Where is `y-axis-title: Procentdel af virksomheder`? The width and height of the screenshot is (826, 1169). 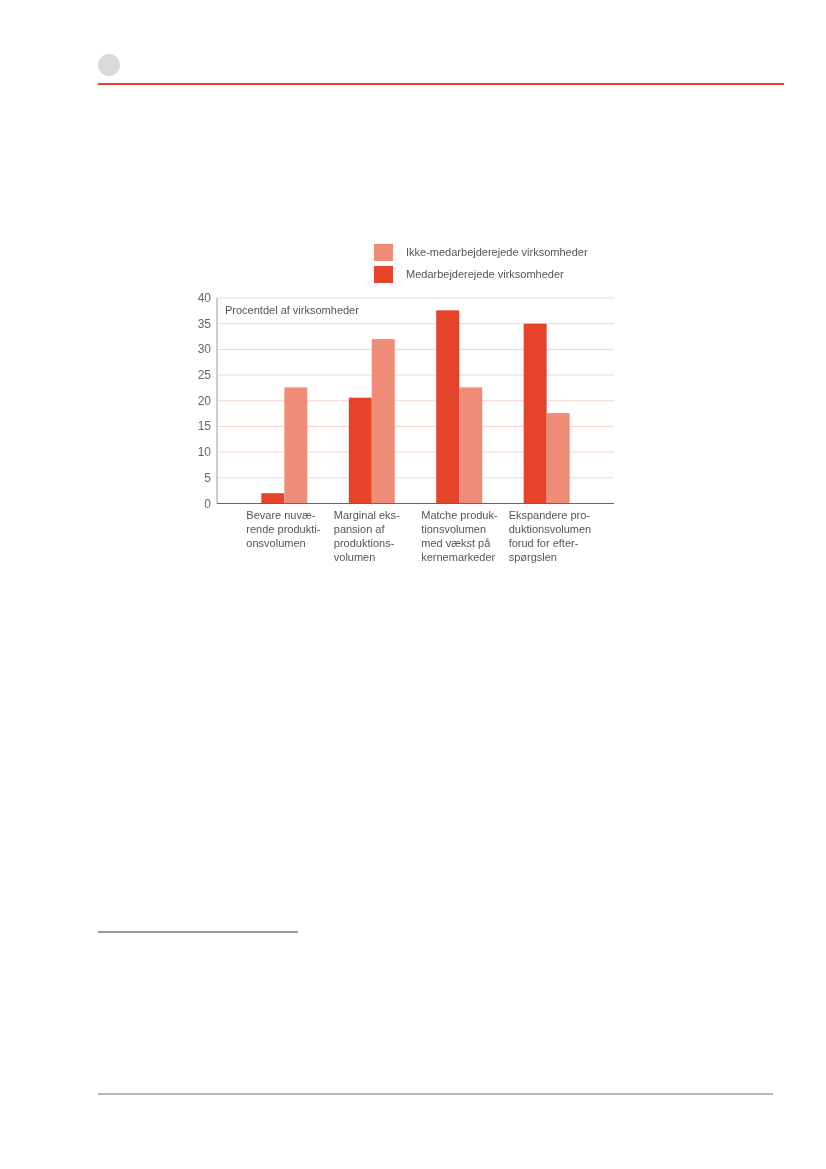 y-axis-title: Procentdel af virksomheder is located at coordinates (292, 310).